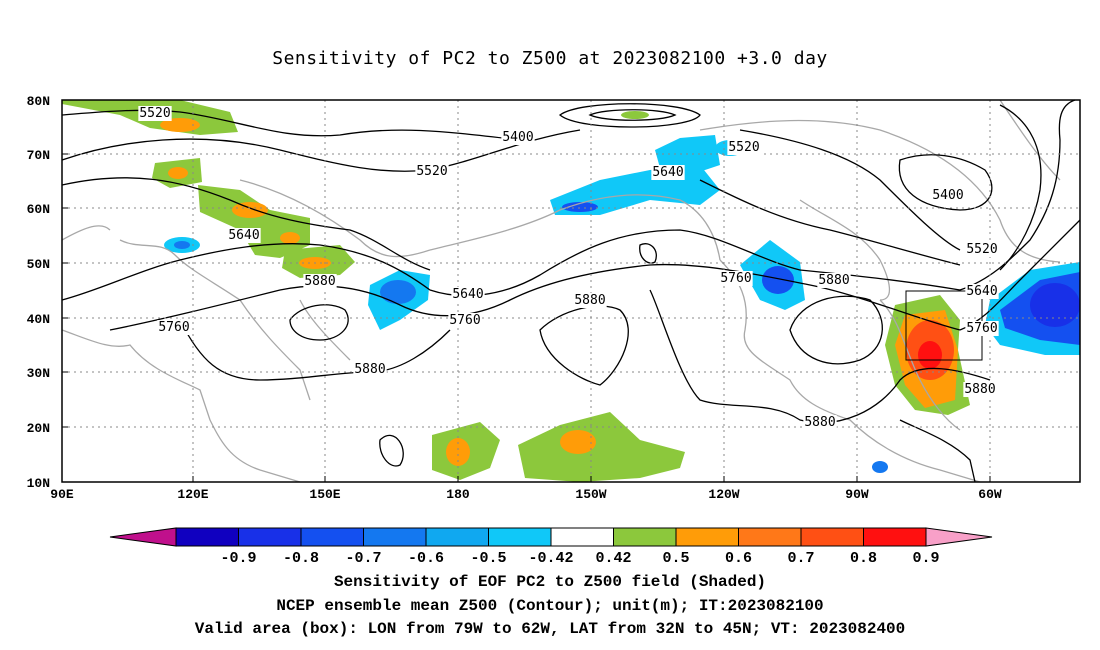 The height and width of the screenshot is (650, 1100). What do you see at coordinates (857, 494) in the screenshot?
I see `lon-label: 90W` at bounding box center [857, 494].